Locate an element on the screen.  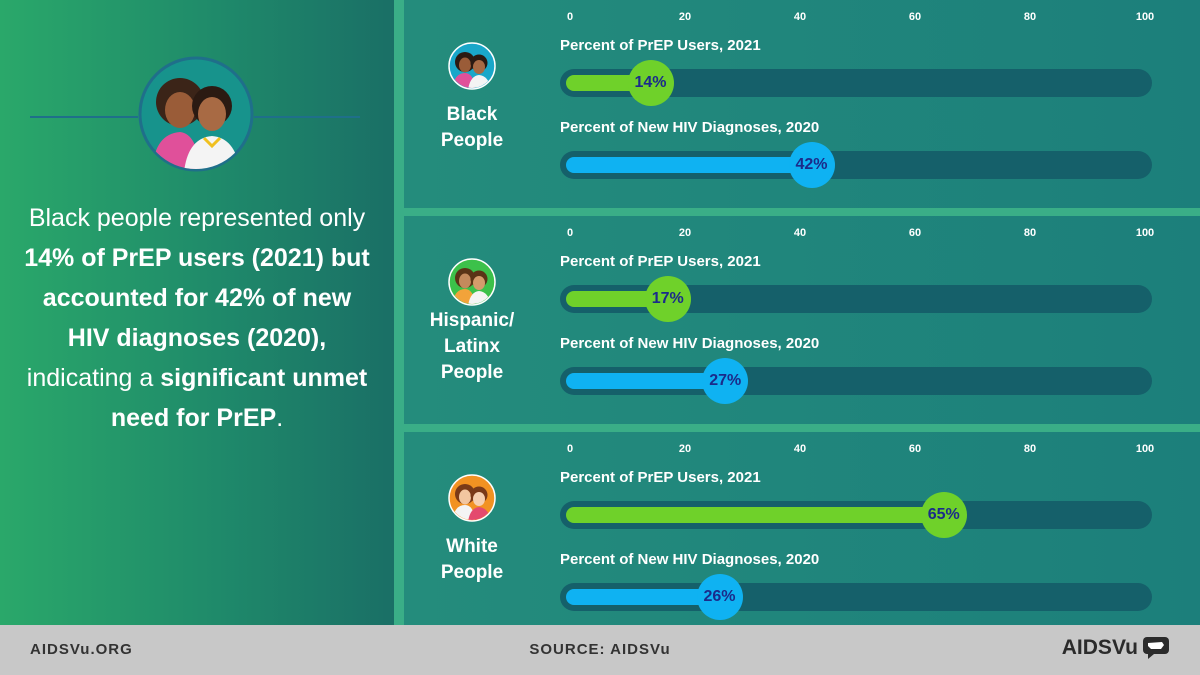
group-label-line: Latinx is located at coordinates (472, 346).